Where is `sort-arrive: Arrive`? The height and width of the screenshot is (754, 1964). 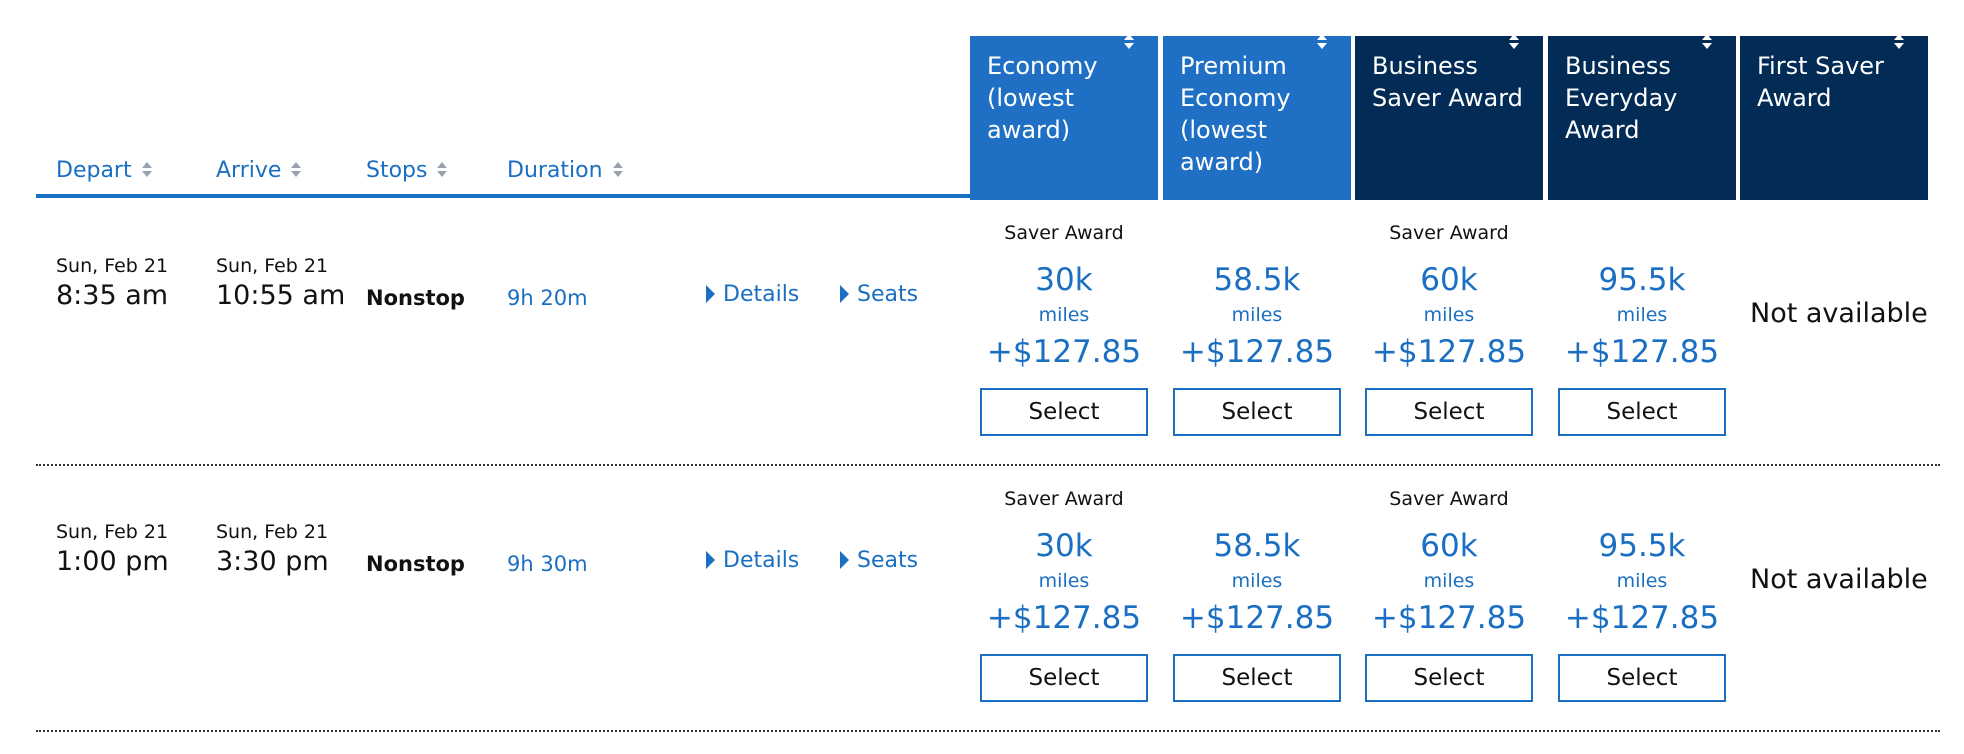 sort-arrive: Arrive is located at coordinates (259, 170).